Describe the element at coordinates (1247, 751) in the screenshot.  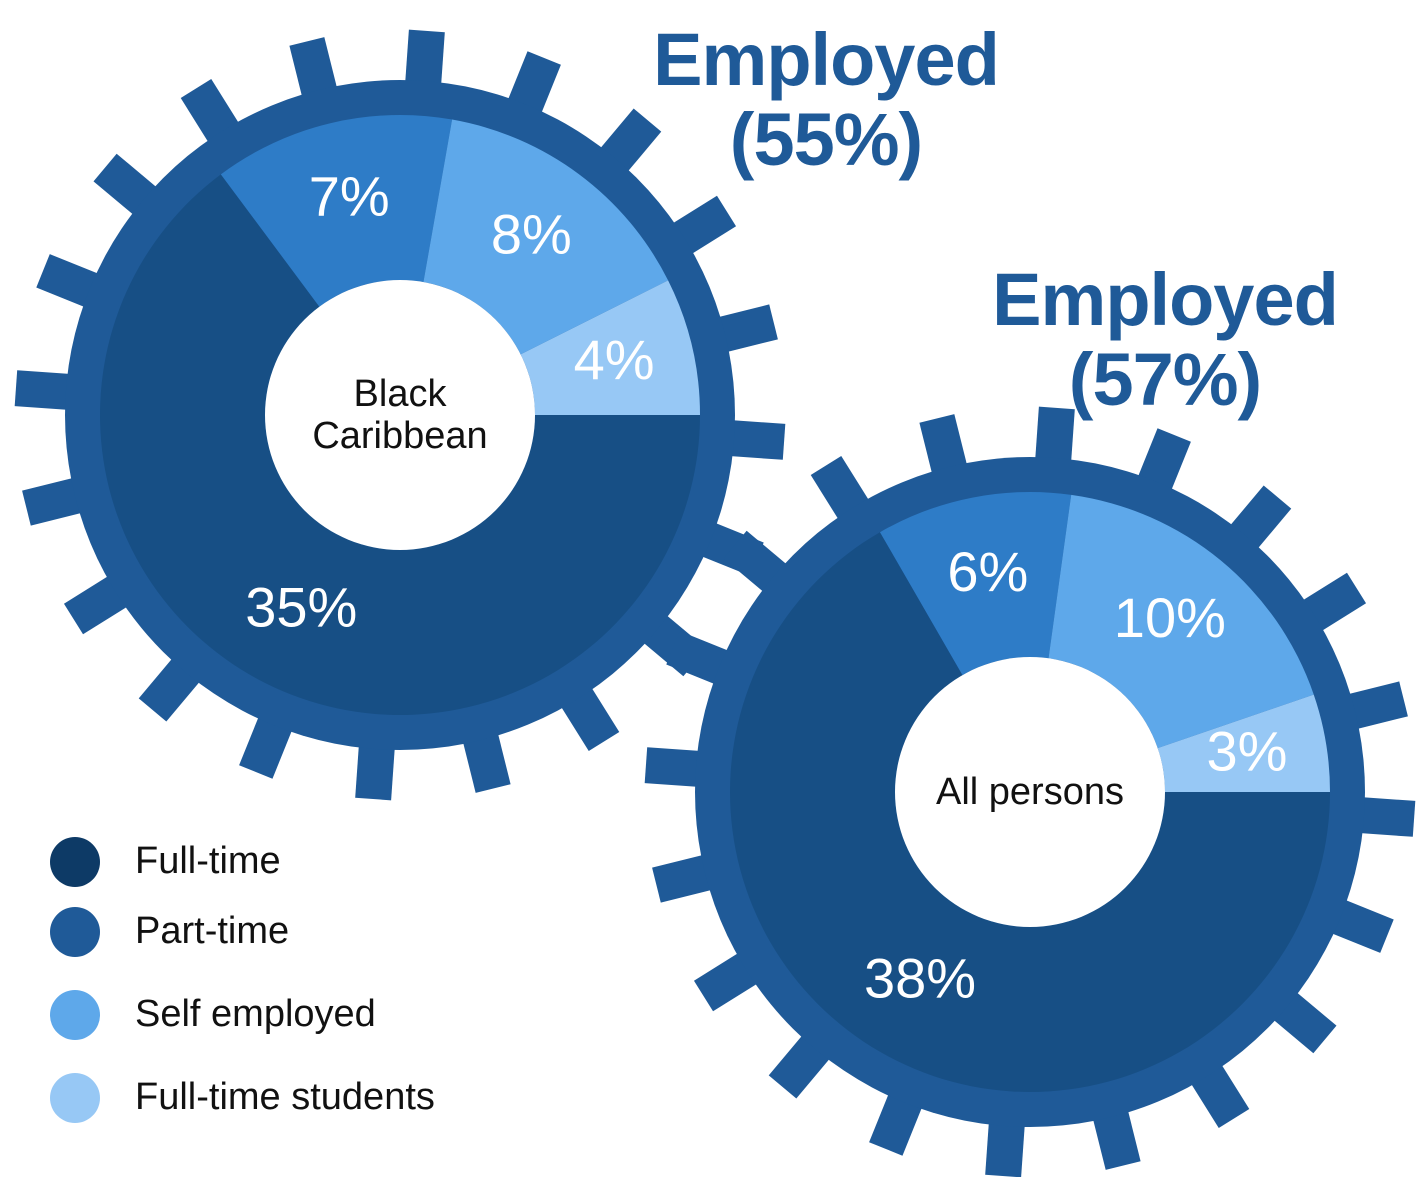
I see `value-label: 3%` at that location.